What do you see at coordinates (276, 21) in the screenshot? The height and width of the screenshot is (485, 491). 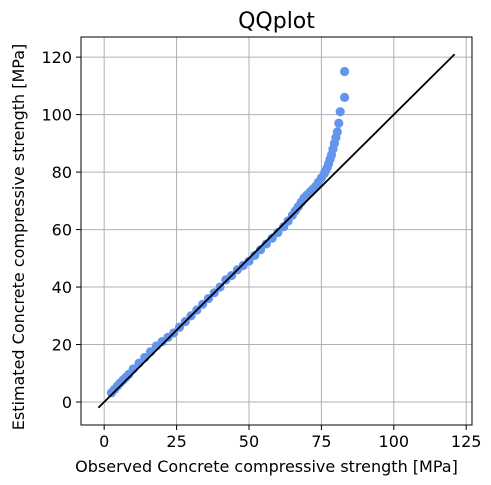 I see `chart-title: QQplot` at bounding box center [276, 21].